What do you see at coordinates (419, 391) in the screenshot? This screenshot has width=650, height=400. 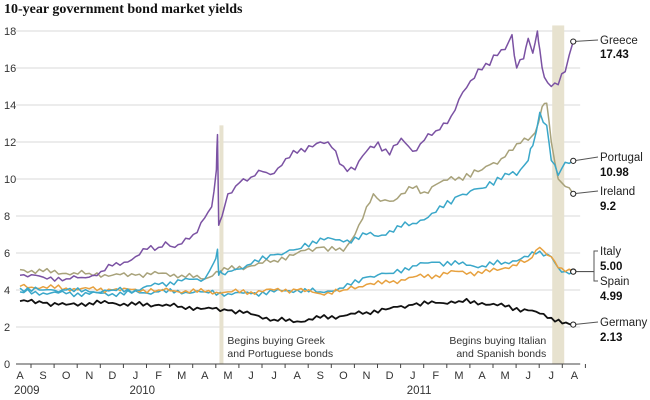 I see `year-label-2011: 2011` at bounding box center [419, 391].